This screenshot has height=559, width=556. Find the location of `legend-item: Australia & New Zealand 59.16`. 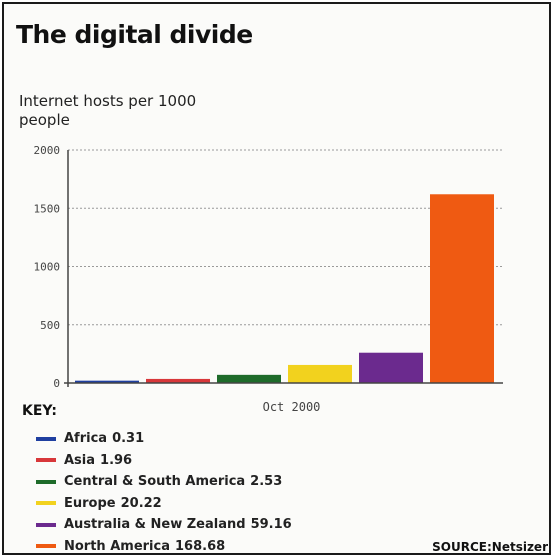

legend-item: Australia & New Zealand 59.16 is located at coordinates (164, 525).